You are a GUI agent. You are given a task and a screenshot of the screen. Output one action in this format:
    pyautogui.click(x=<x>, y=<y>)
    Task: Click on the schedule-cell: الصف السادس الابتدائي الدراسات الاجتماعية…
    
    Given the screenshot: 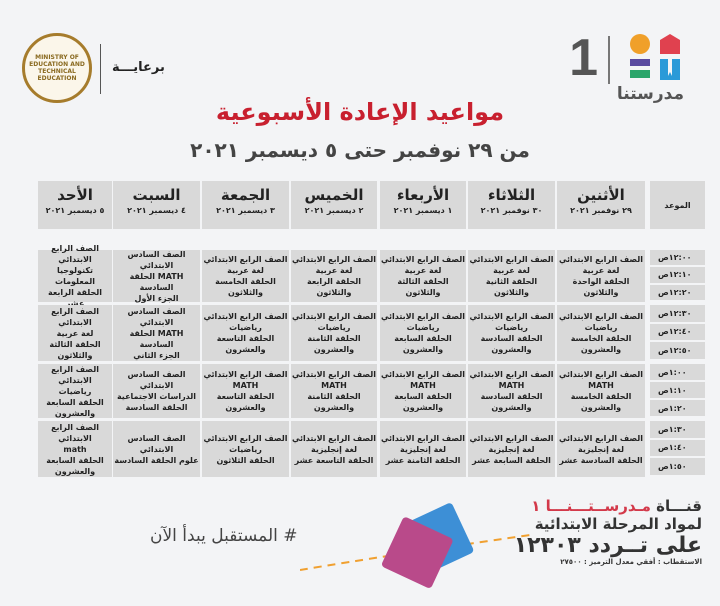 What is the action you would take?
    pyautogui.click(x=156, y=391)
    